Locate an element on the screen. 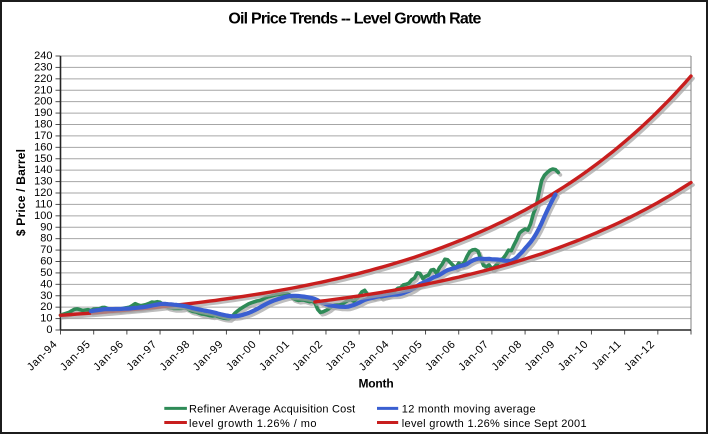  svg-text: 180 is located at coordinates (43, 125).